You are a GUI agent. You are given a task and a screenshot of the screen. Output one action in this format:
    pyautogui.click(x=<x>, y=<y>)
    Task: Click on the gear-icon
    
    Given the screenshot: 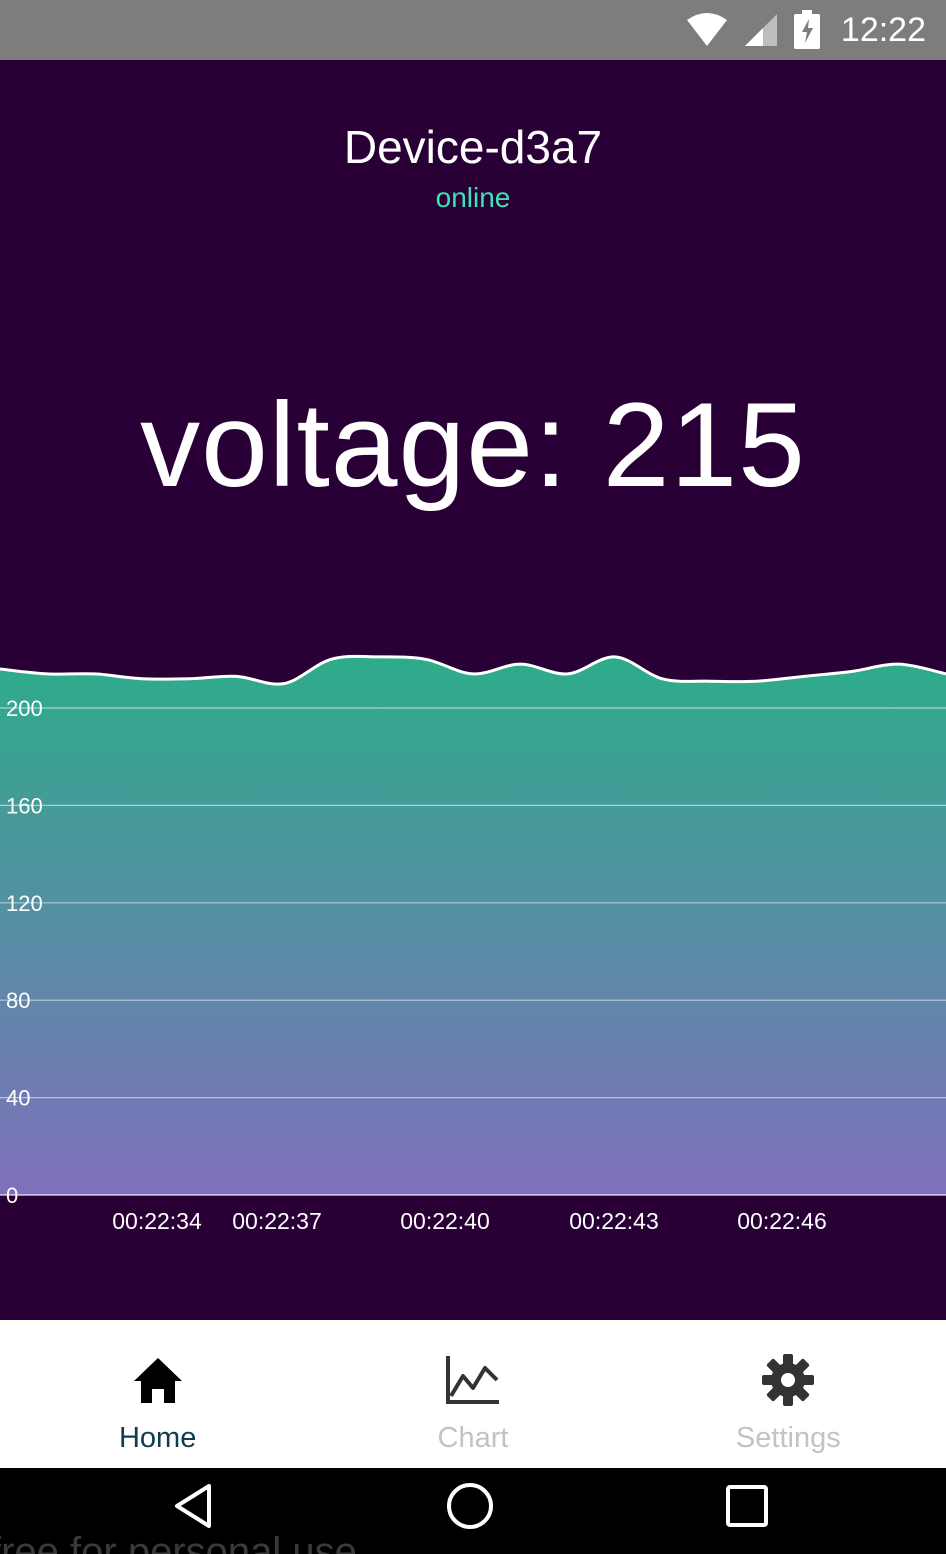 What is the action you would take?
    pyautogui.click(x=788, y=1380)
    